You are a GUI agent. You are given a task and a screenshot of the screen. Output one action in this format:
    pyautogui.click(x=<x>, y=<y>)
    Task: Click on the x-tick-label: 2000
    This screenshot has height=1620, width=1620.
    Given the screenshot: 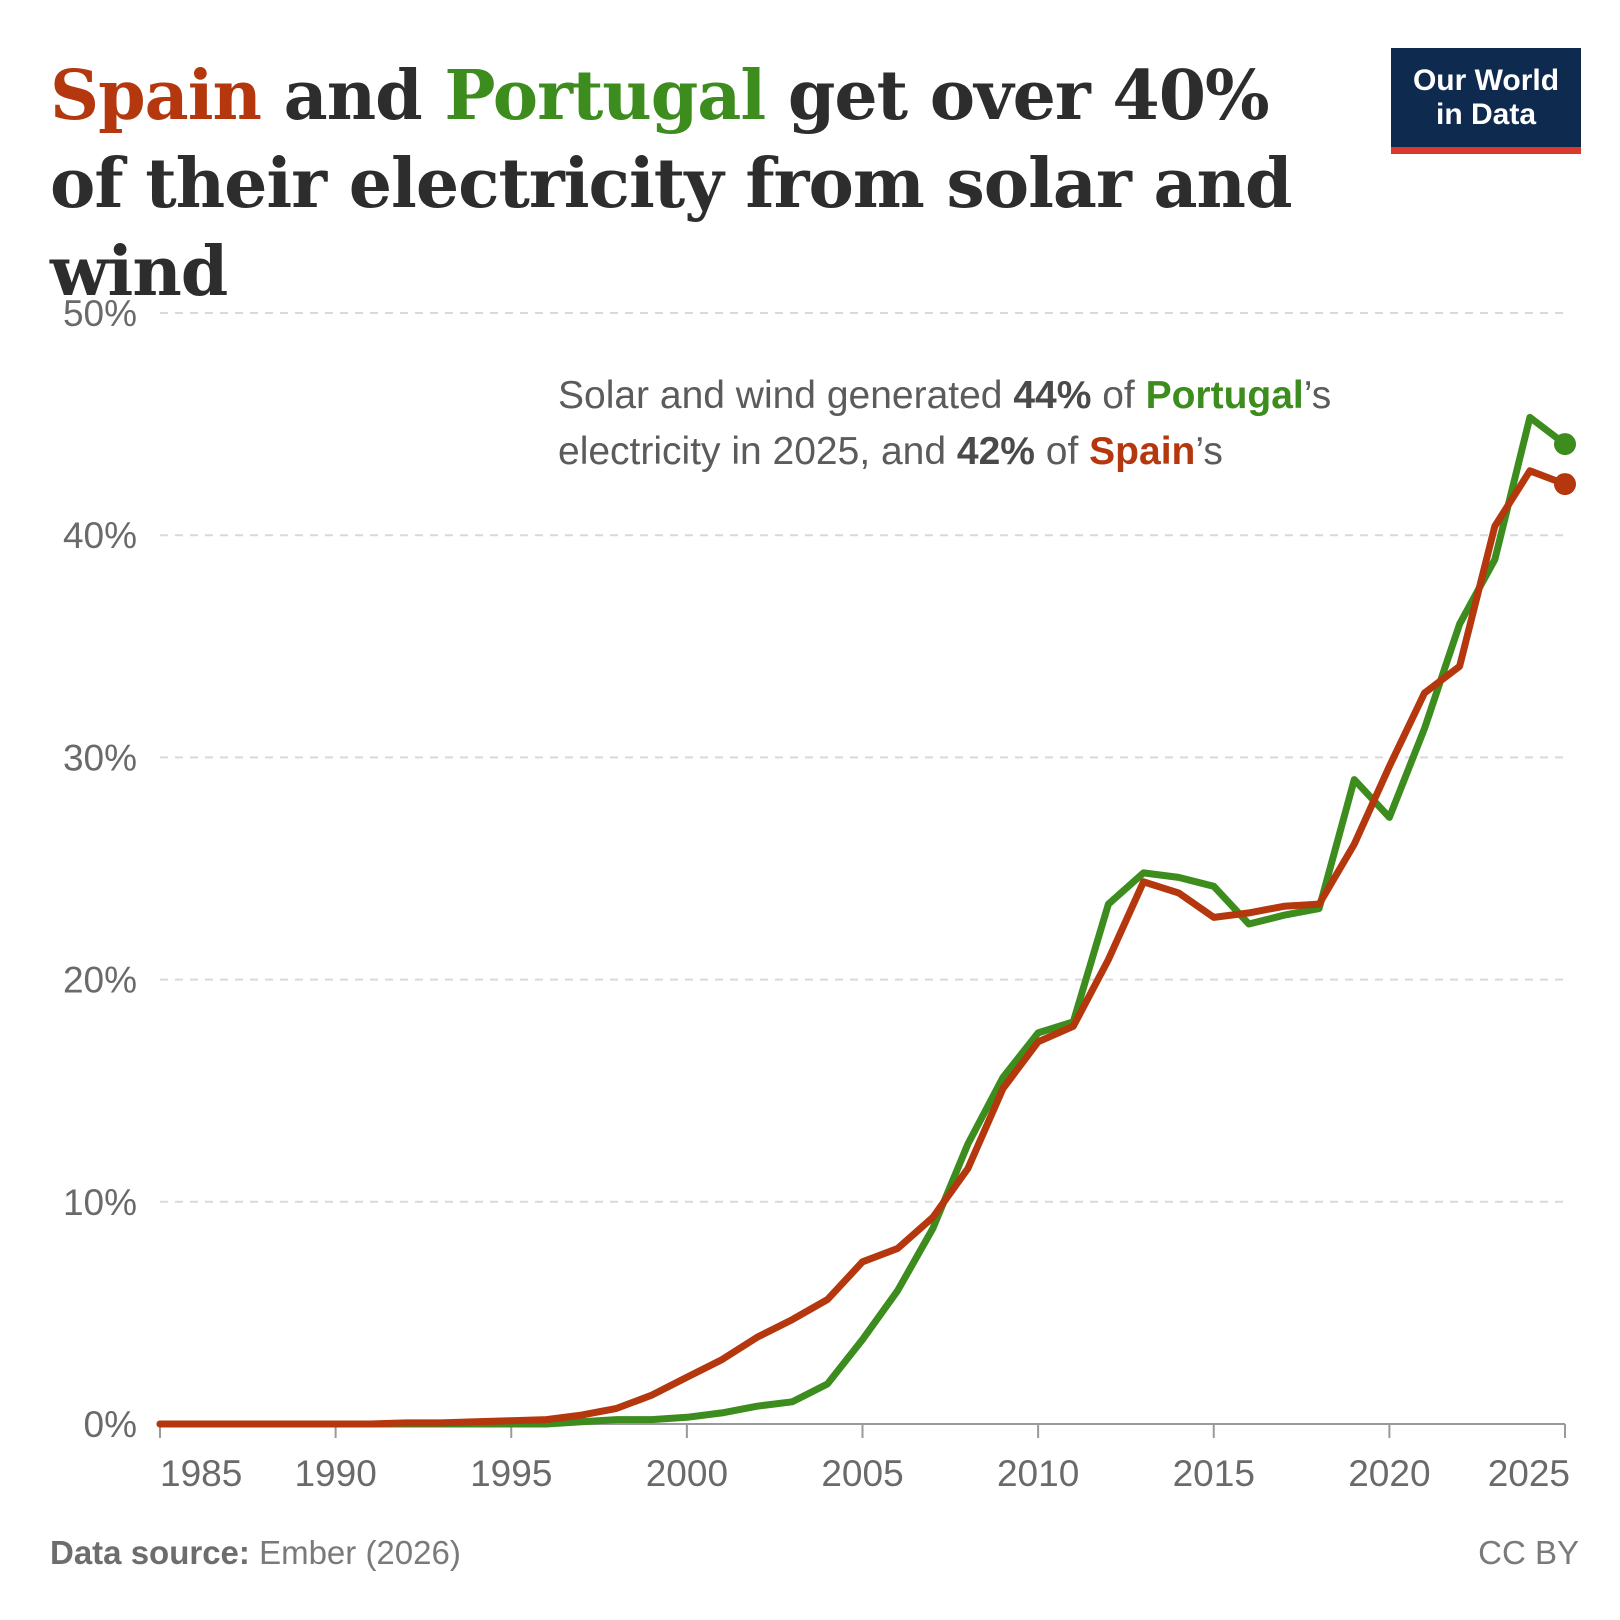 What is the action you would take?
    pyautogui.click(x=687, y=1473)
    